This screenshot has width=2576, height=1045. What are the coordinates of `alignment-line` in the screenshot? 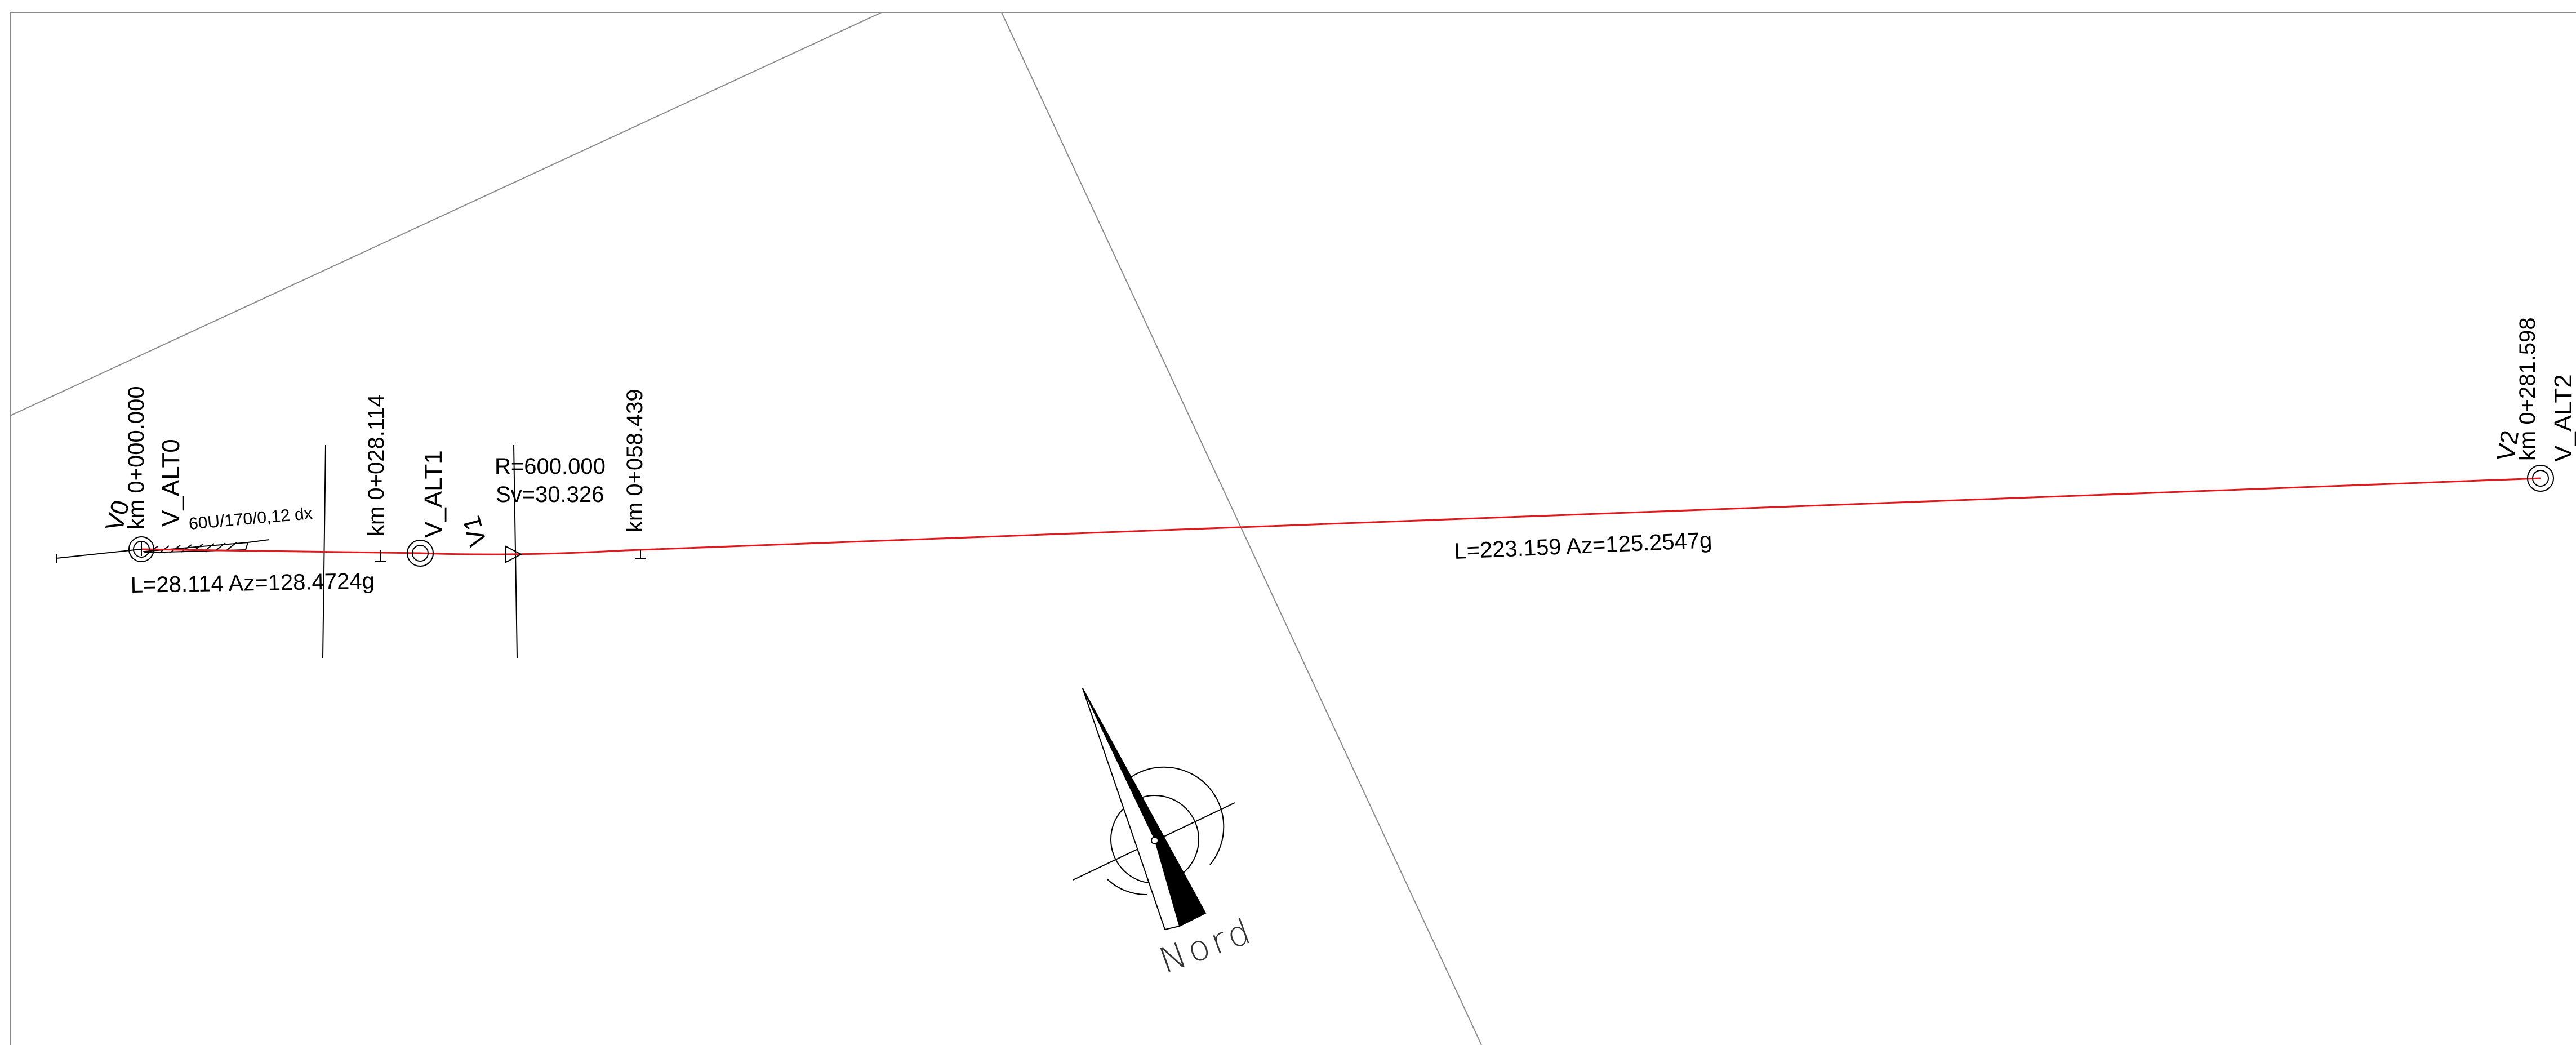 It's located at (1340, 516).